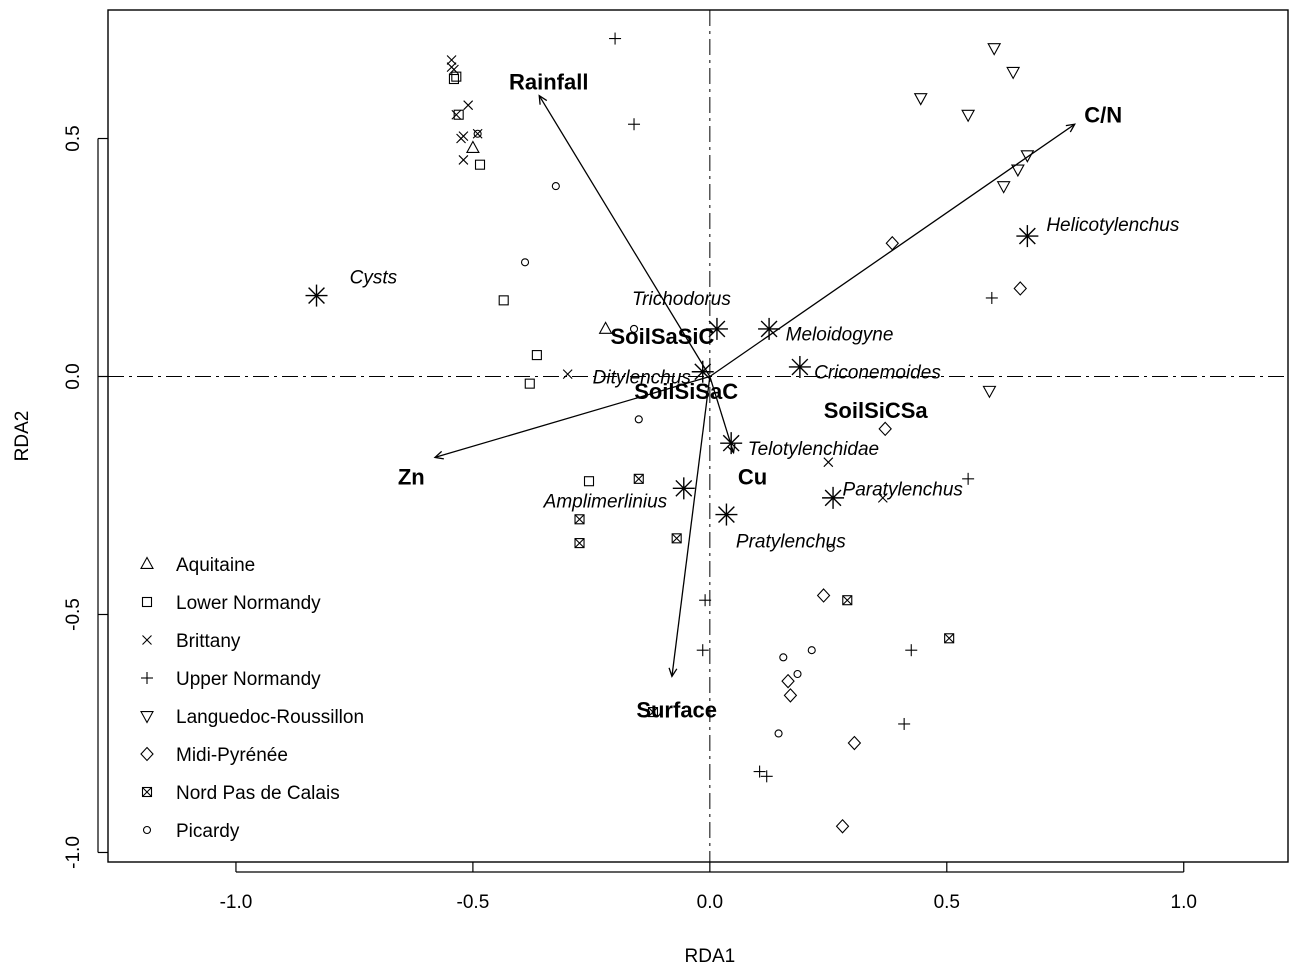 The width and height of the screenshot is (1293, 968). What do you see at coordinates (208, 831) in the screenshot?
I see `legend-entry: Picardy` at bounding box center [208, 831].